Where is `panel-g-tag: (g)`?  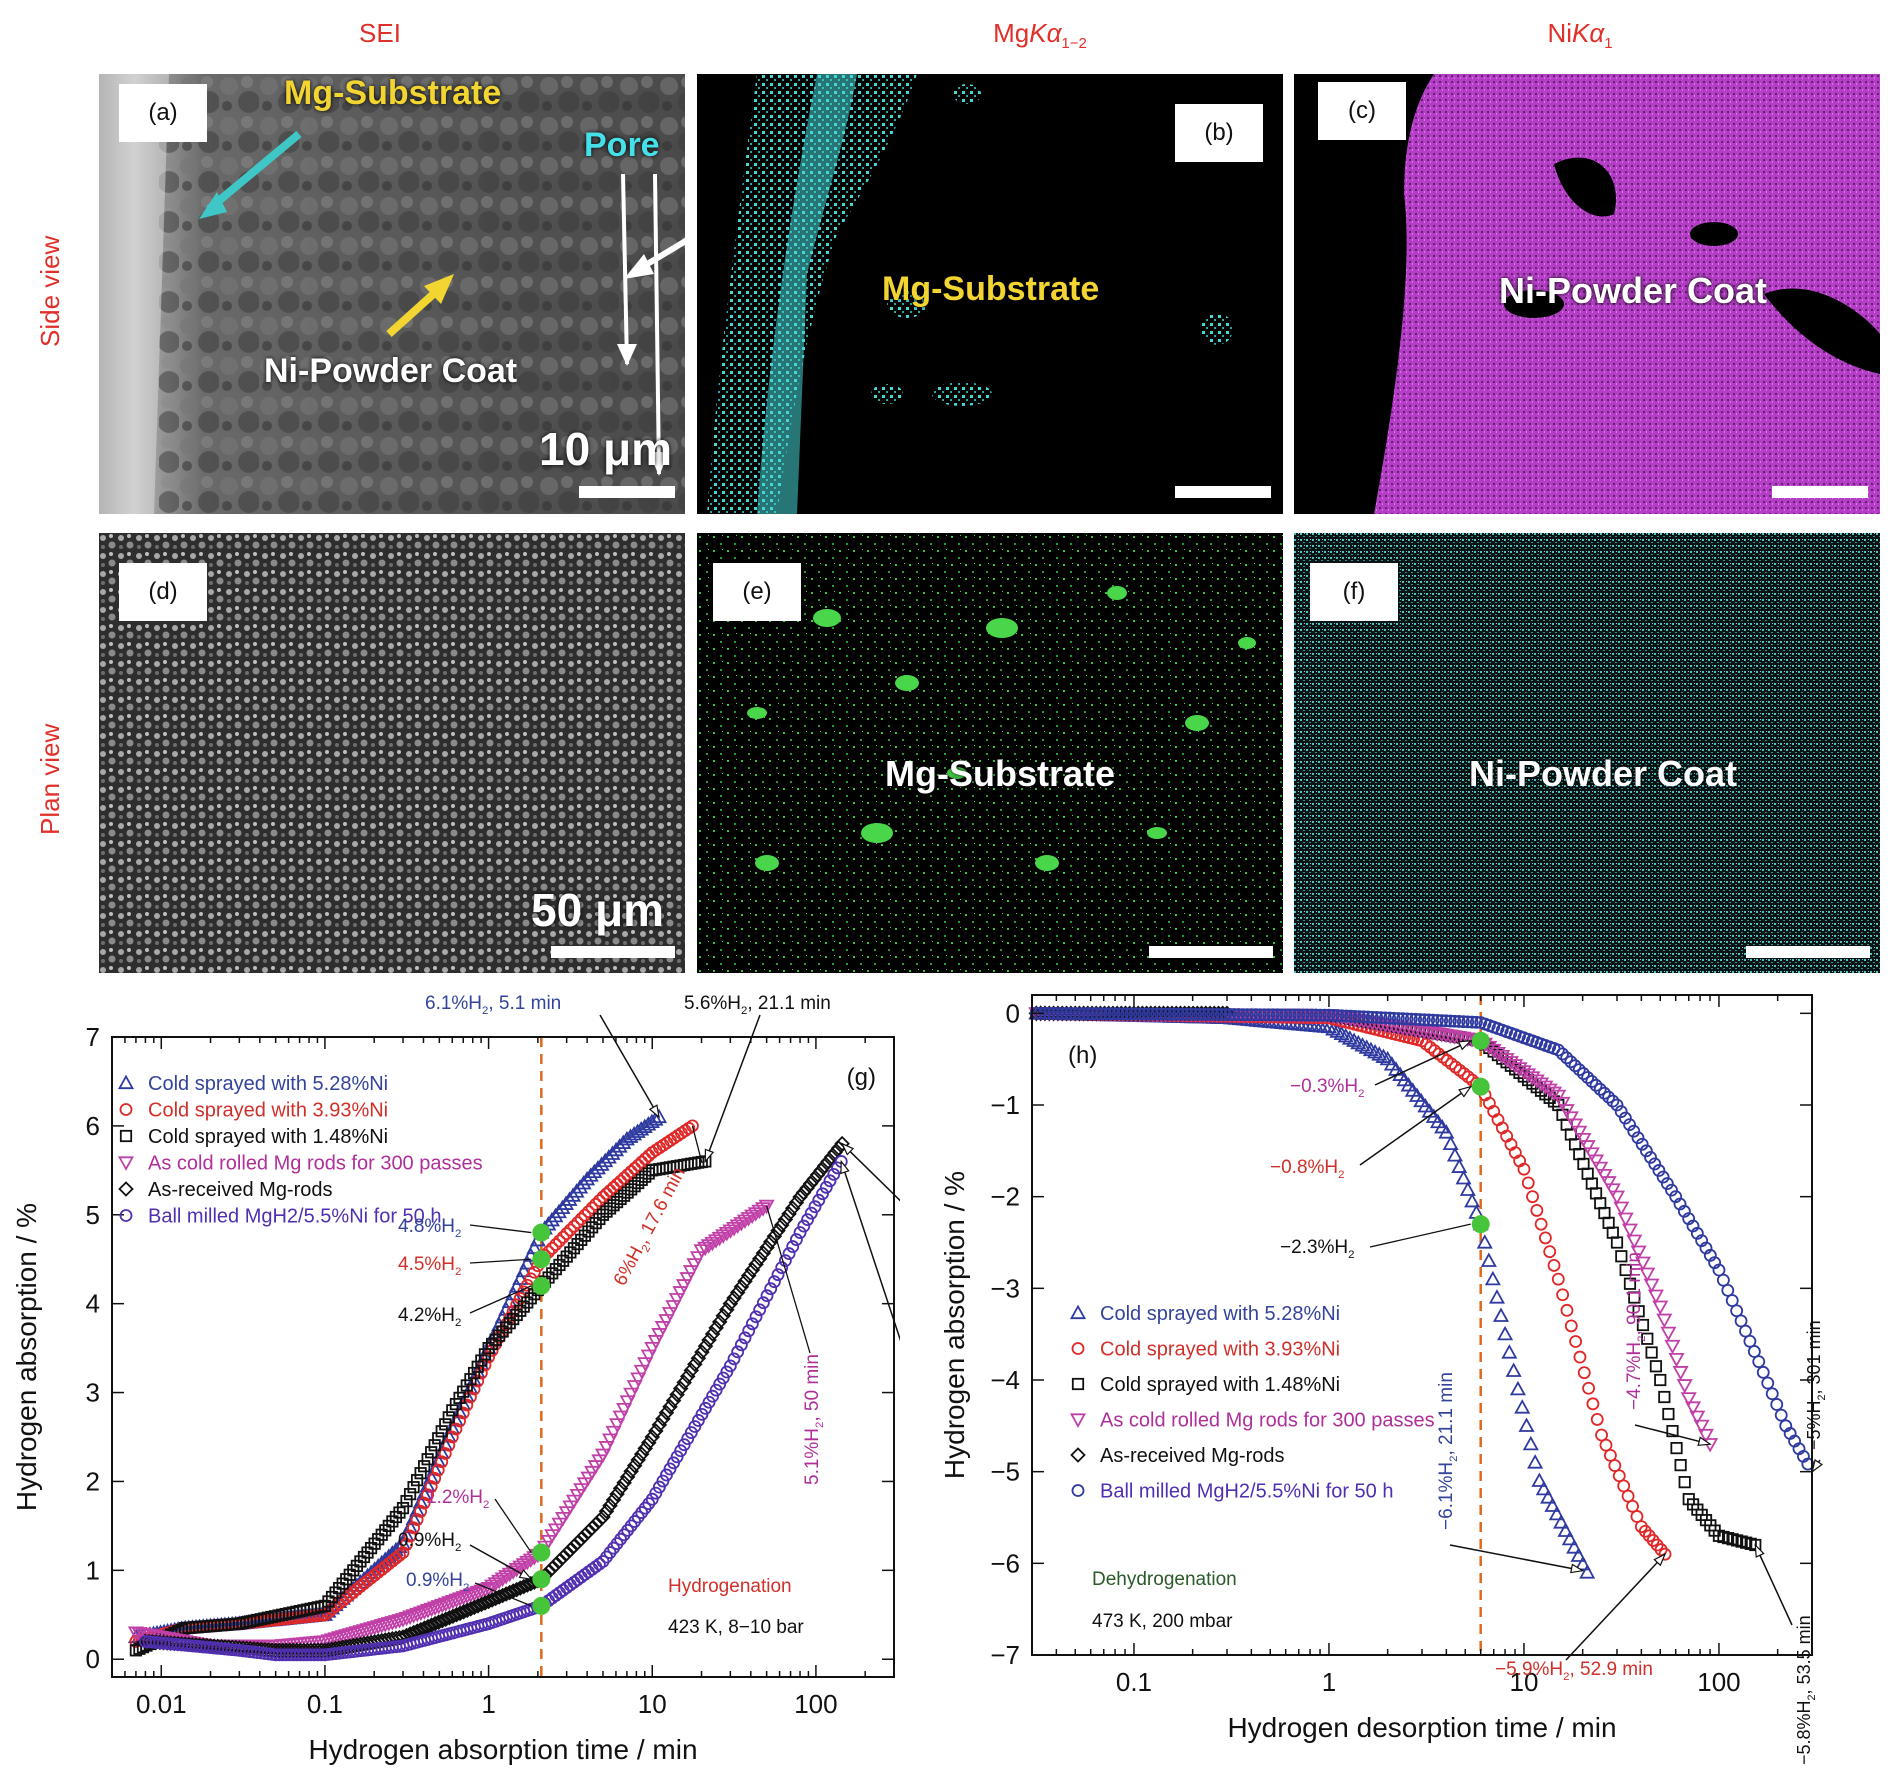 panel-g-tag: (g) is located at coordinates (861, 1077).